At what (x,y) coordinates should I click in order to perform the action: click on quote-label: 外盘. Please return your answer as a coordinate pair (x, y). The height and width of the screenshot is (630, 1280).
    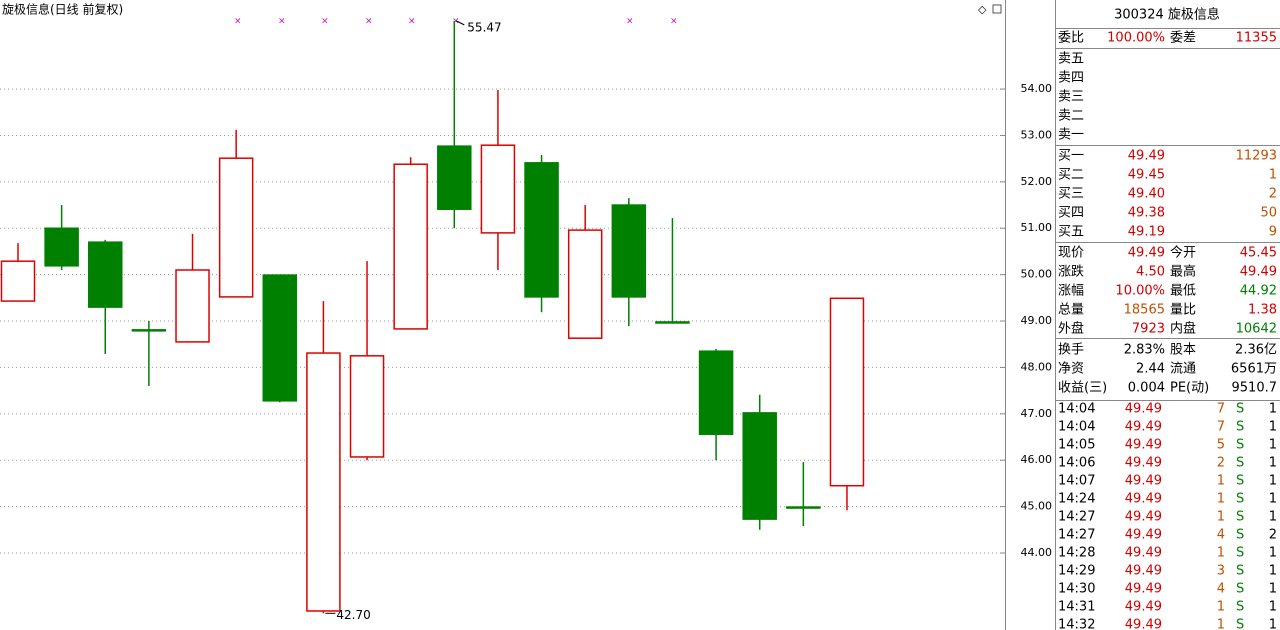
    Looking at the image, I should click on (1071, 329).